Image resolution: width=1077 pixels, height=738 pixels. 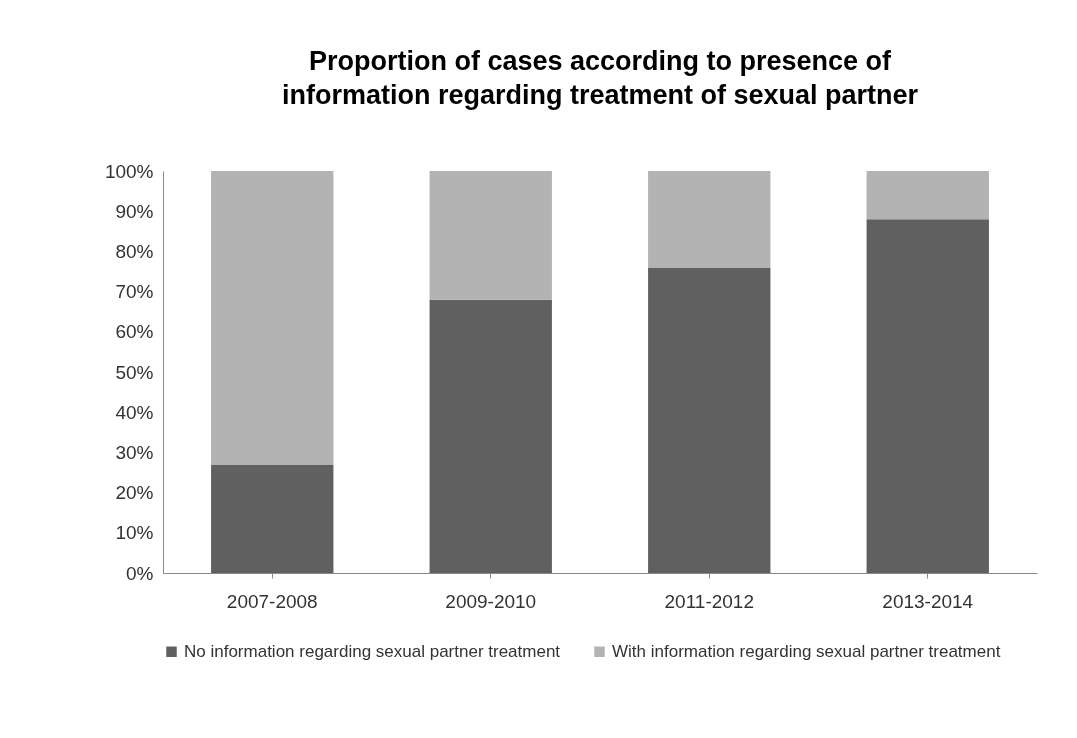 What do you see at coordinates (134, 533) in the screenshot?
I see `y-tick-label: 10%` at bounding box center [134, 533].